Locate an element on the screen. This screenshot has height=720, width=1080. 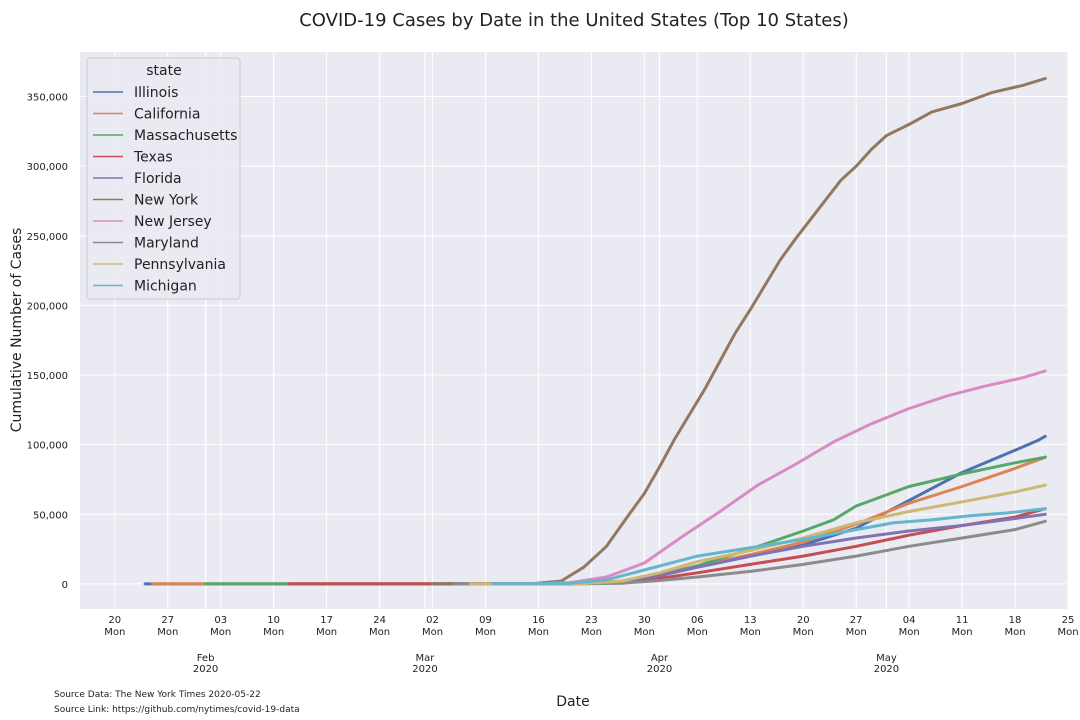
y-tick-label: 150,000 is located at coordinates (47, 376).